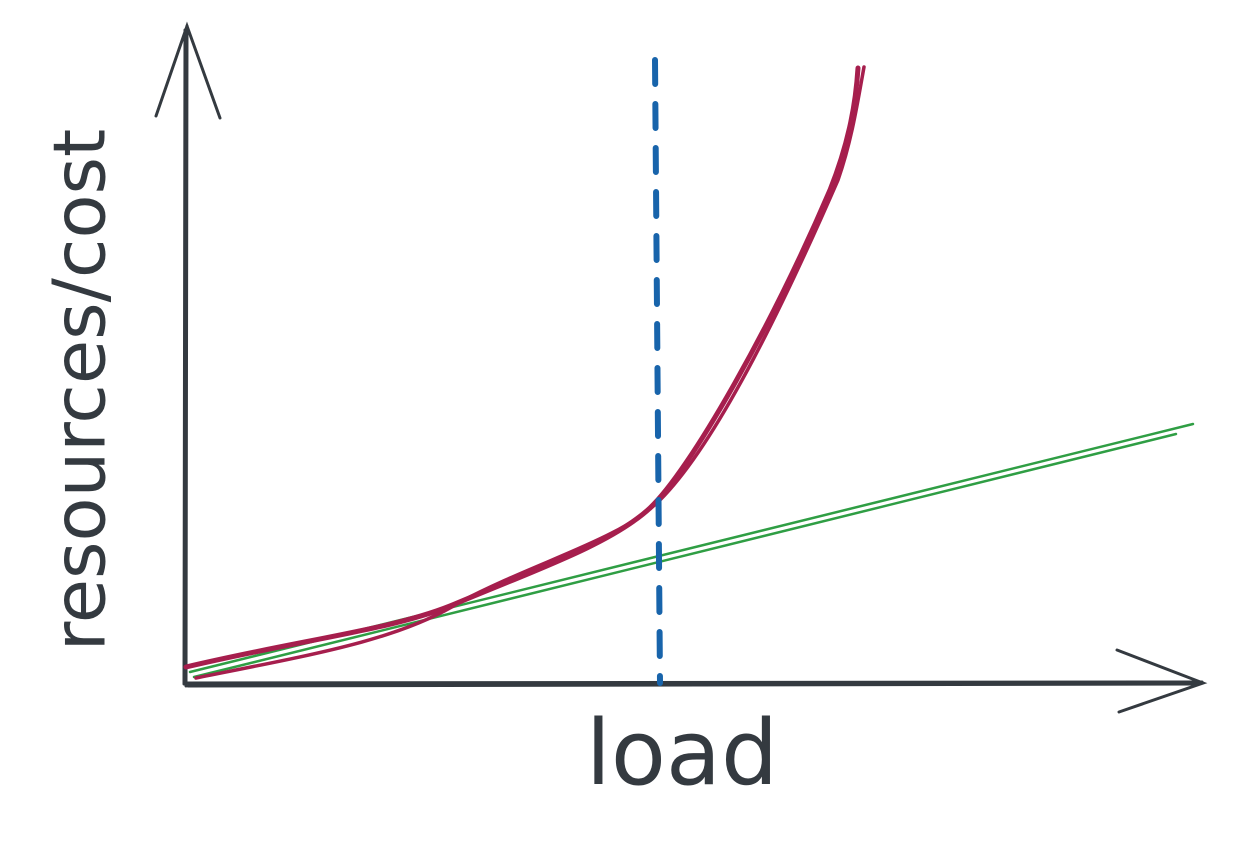 The image size is (1234, 847). Describe the element at coordinates (657, 371) in the screenshot. I see `threshold-line` at that location.